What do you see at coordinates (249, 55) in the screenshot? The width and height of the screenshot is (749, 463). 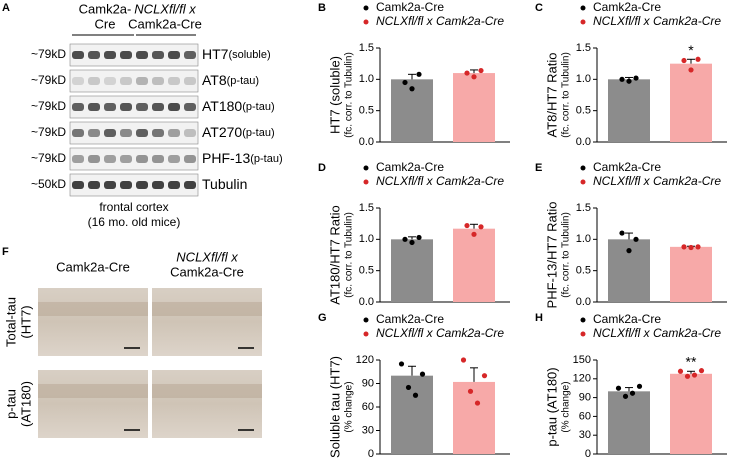 I see `protein-note: (soluble)` at bounding box center [249, 55].